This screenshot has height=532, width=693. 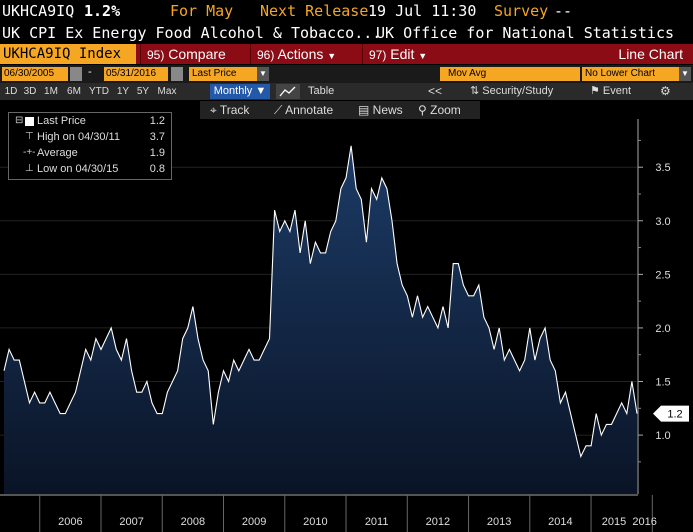 What do you see at coordinates (266, 55) in the screenshot?
I see `actions-number: 96)` at bounding box center [266, 55].